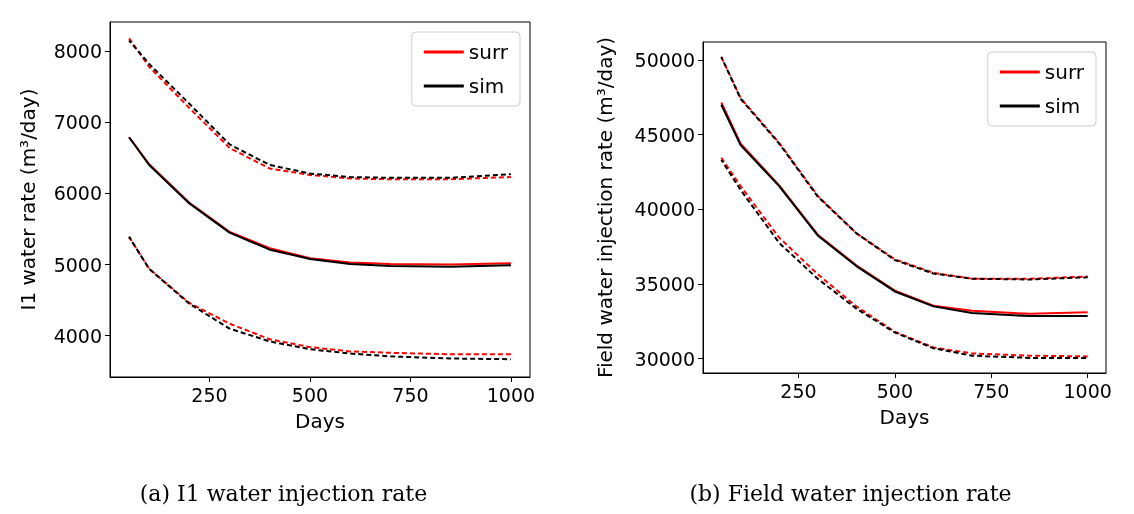  I want to click on y-tick-label: 5000, so click(77, 264).